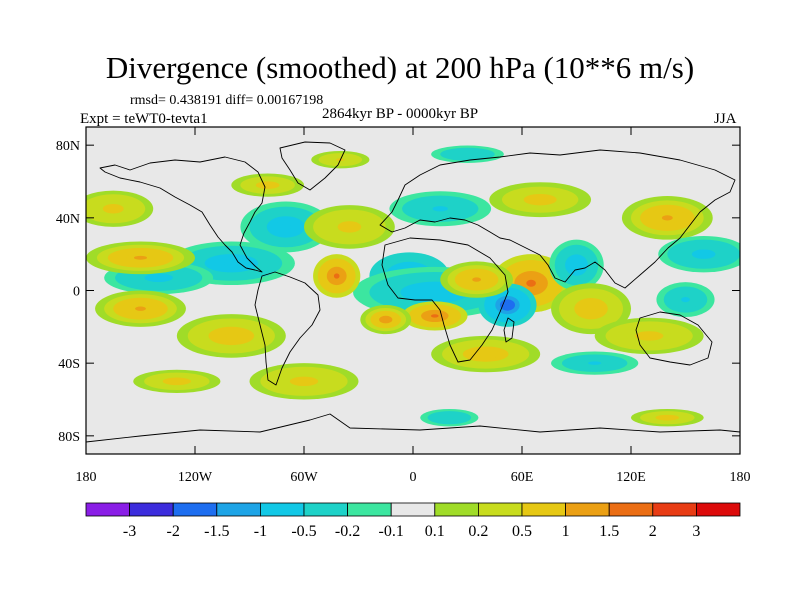  What do you see at coordinates (173, 531) in the screenshot?
I see `colorbar-label: -2` at bounding box center [173, 531].